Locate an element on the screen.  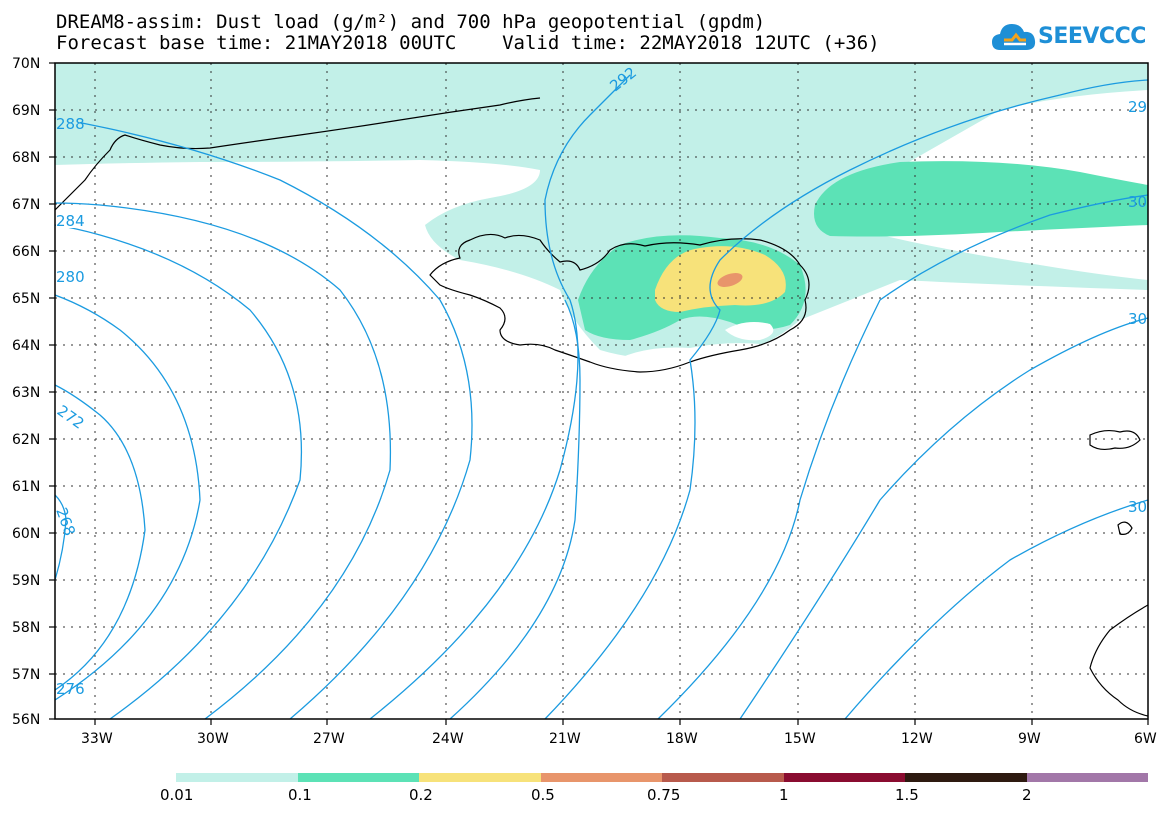
dust-gap-center is located at coordinates (749, 331).